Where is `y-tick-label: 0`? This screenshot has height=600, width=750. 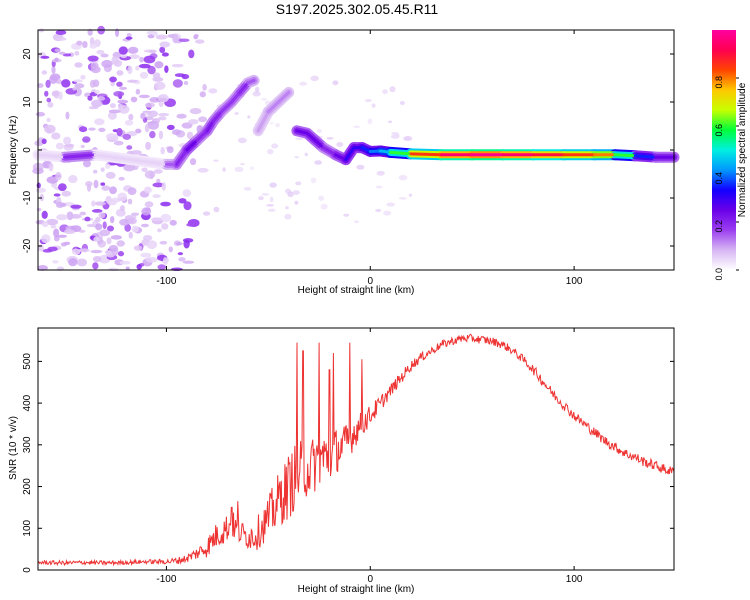
y-tick-label: 0 is located at coordinates (27, 570).